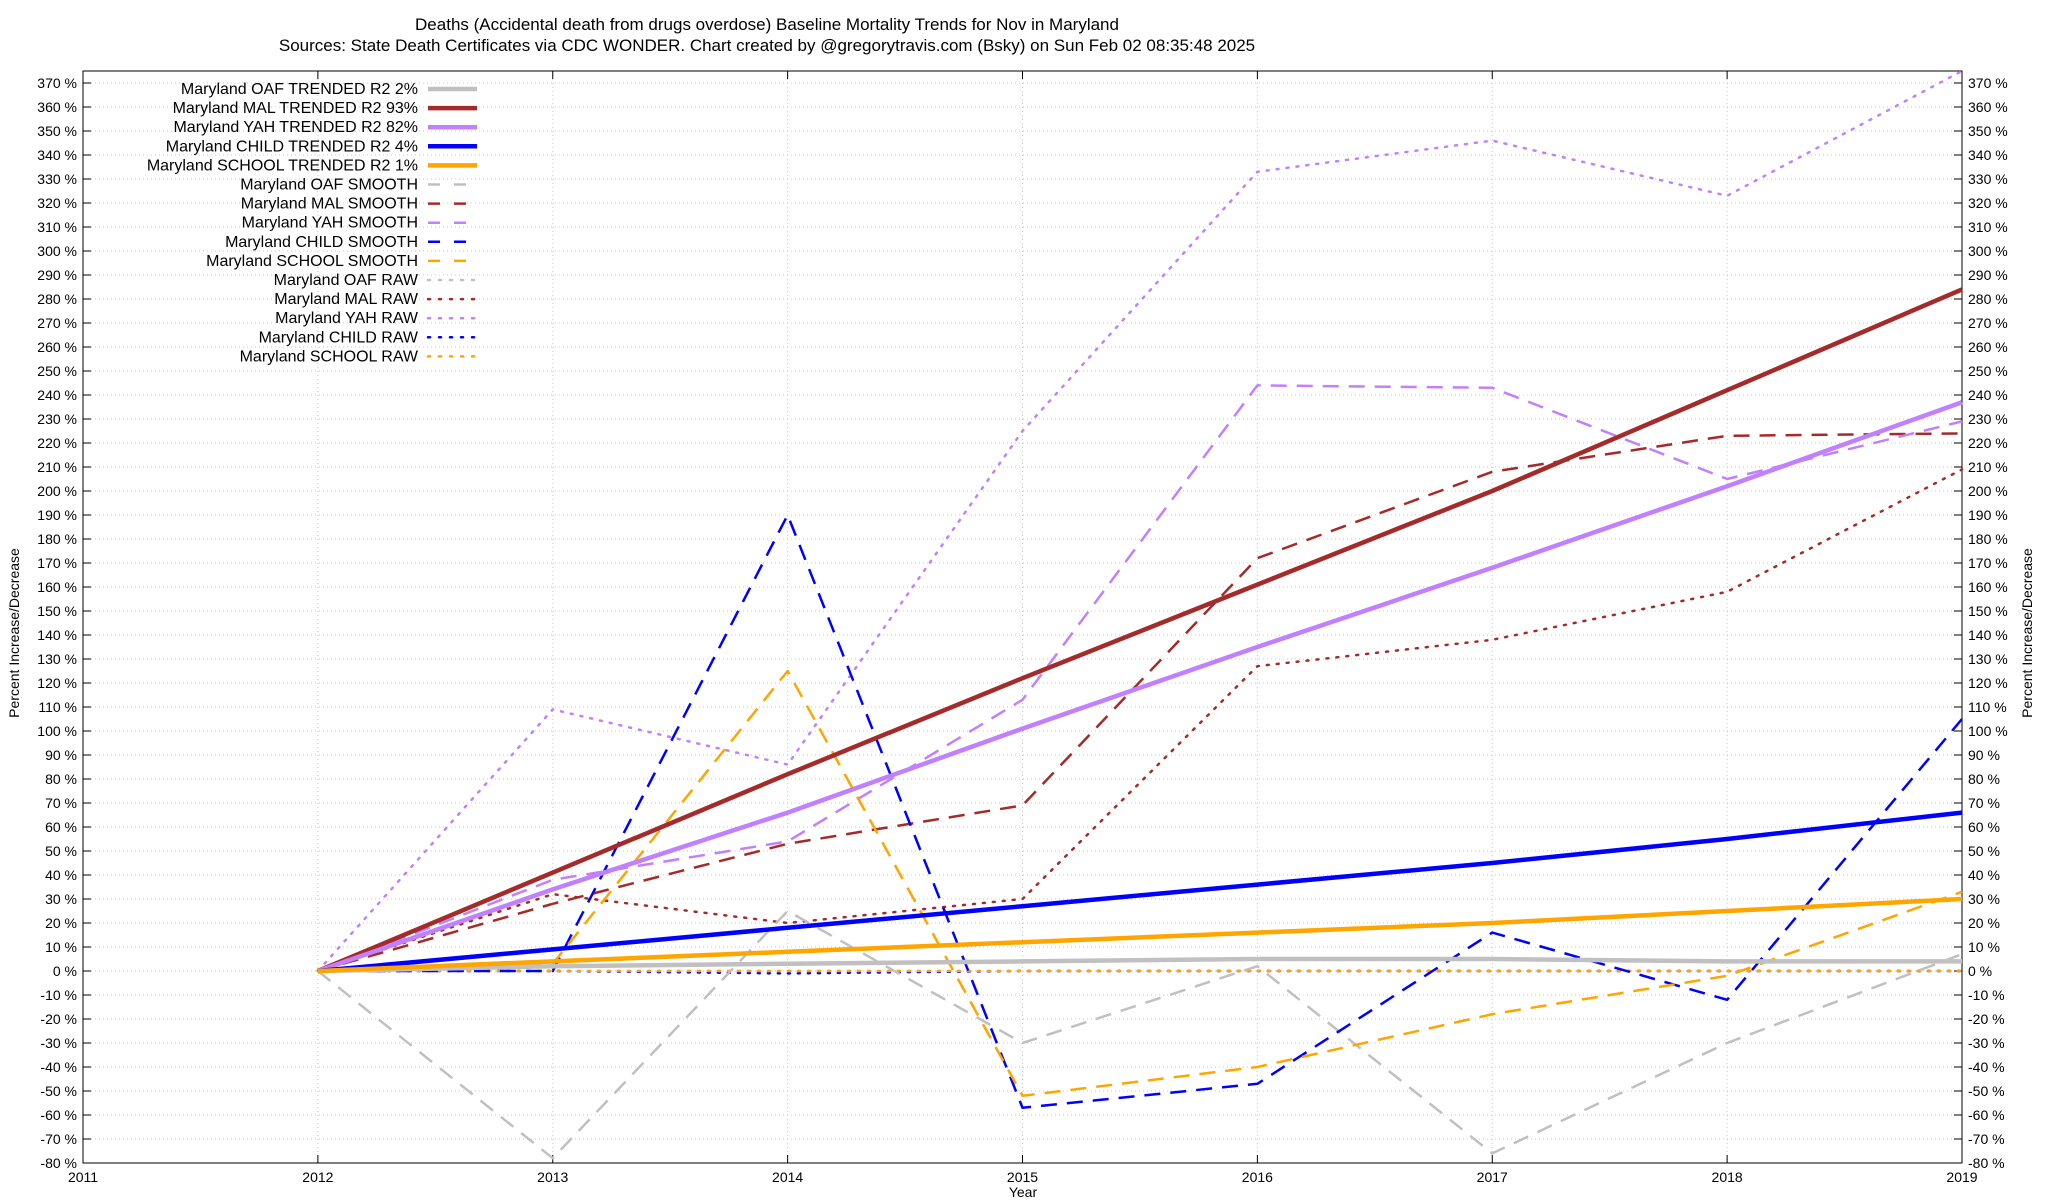 Image resolution: width=2048 pixels, height=1200 pixels. Describe the element at coordinates (57, 707) in the screenshot. I see `y-tick-label: 110 %` at that location.